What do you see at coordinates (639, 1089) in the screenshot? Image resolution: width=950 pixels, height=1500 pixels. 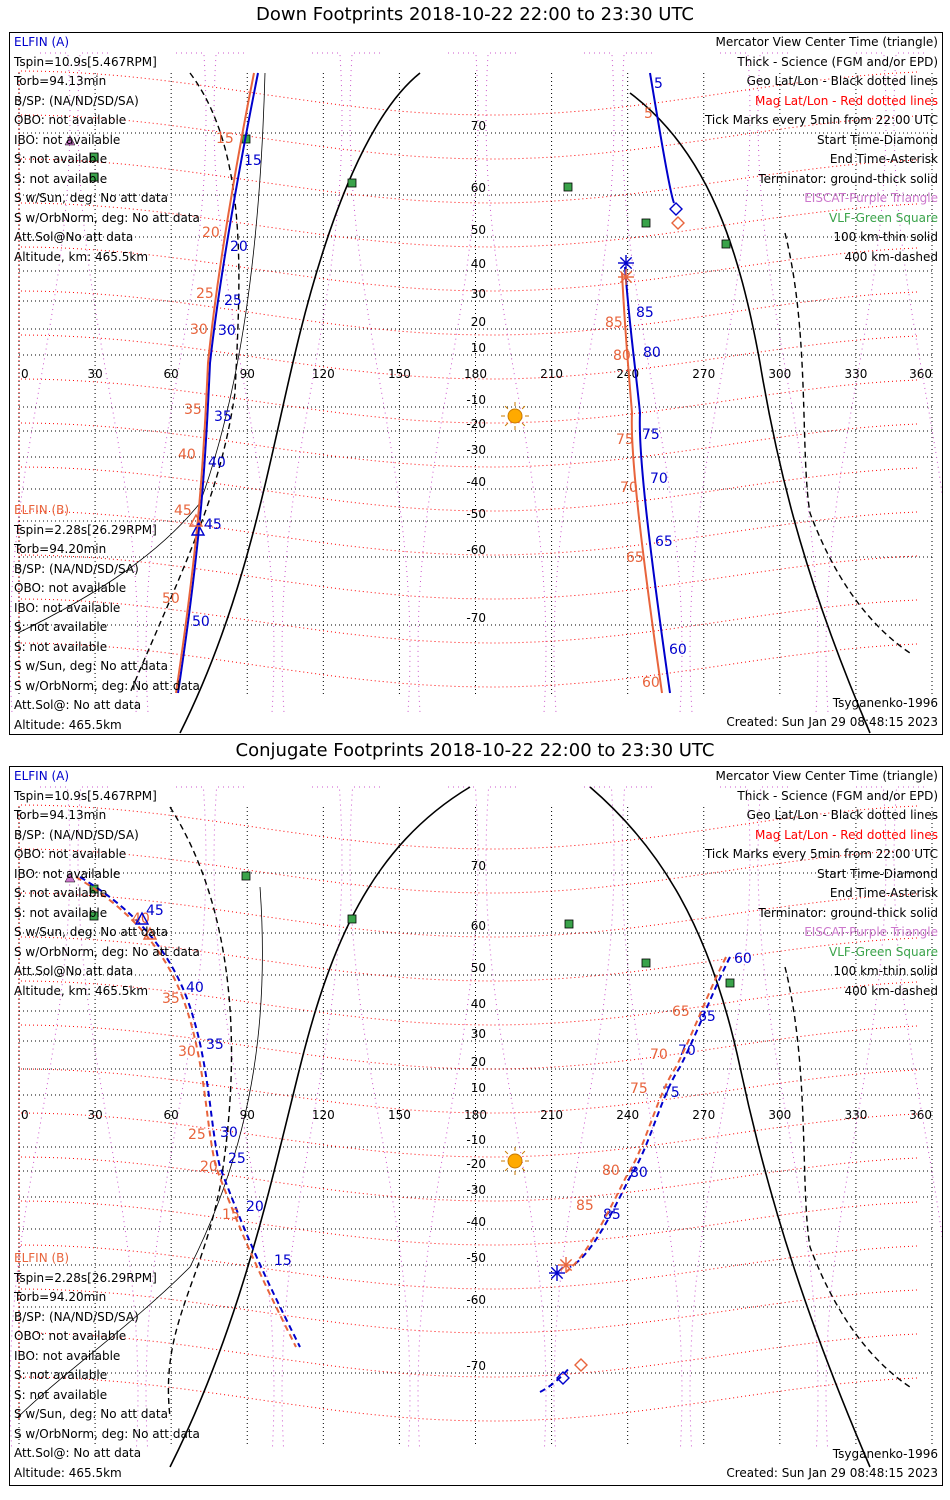 I see `elfin-b-track-right-tick-label: 75` at bounding box center [639, 1089].